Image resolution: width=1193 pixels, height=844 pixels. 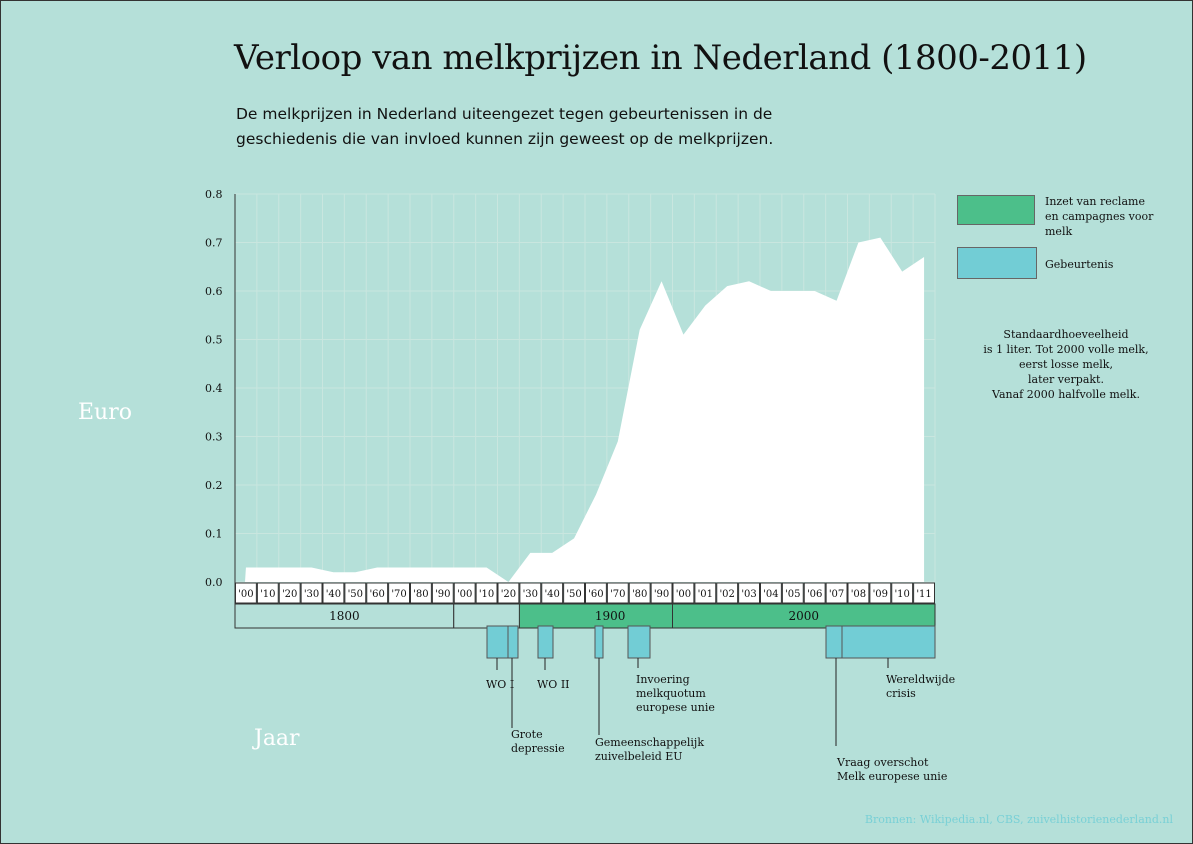 I want to click on x-tick-label: '05, so click(x=792, y=594).